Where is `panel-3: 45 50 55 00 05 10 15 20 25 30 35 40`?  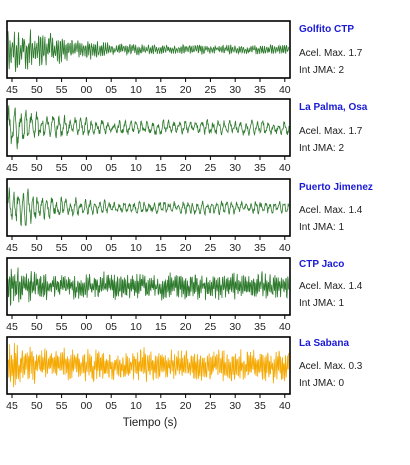
panel-3: 45 50 55 00 05 10 15 20 25 30 35 40 is located at coordinates (148, 295).